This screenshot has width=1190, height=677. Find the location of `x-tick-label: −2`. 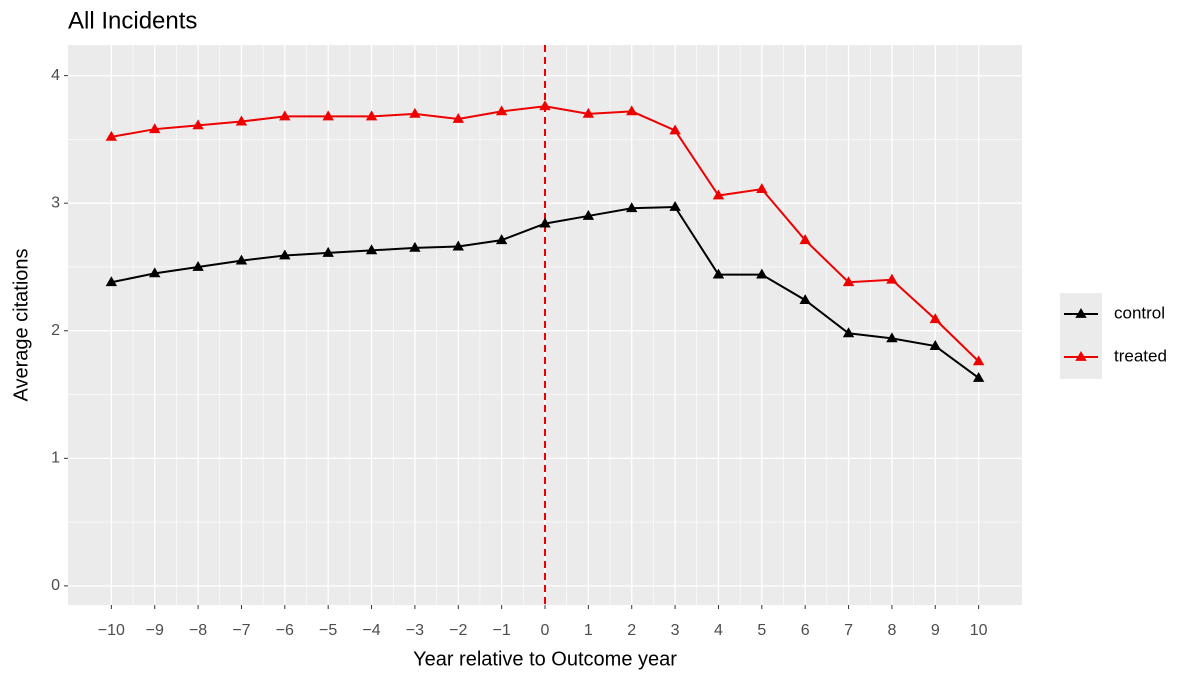

x-tick-label: −2 is located at coordinates (458, 630).